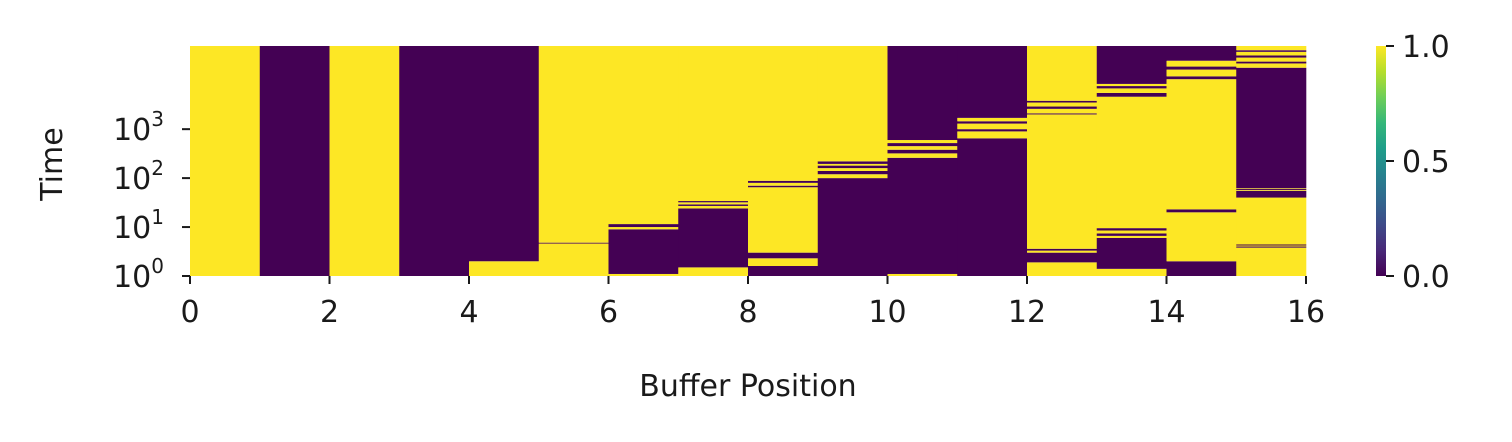 This screenshot has width=1512, height=442. I want to click on heatmap-cell-pos13-seg10, so click(1131, 85).